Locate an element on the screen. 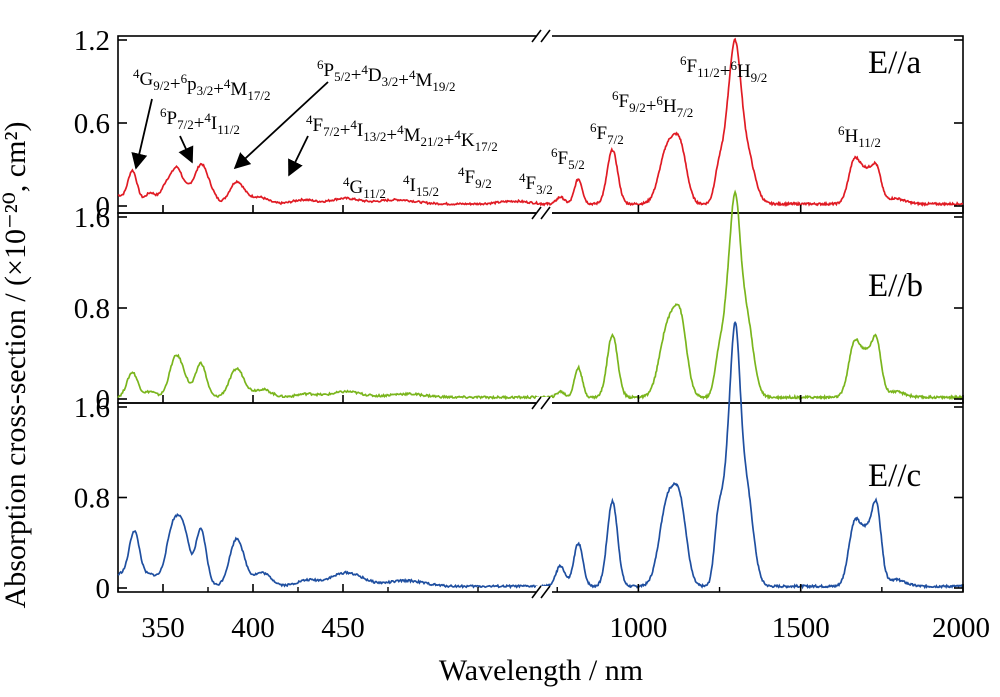 The image size is (1000, 697). transition-label: 6F7/2 is located at coordinates (607, 133).